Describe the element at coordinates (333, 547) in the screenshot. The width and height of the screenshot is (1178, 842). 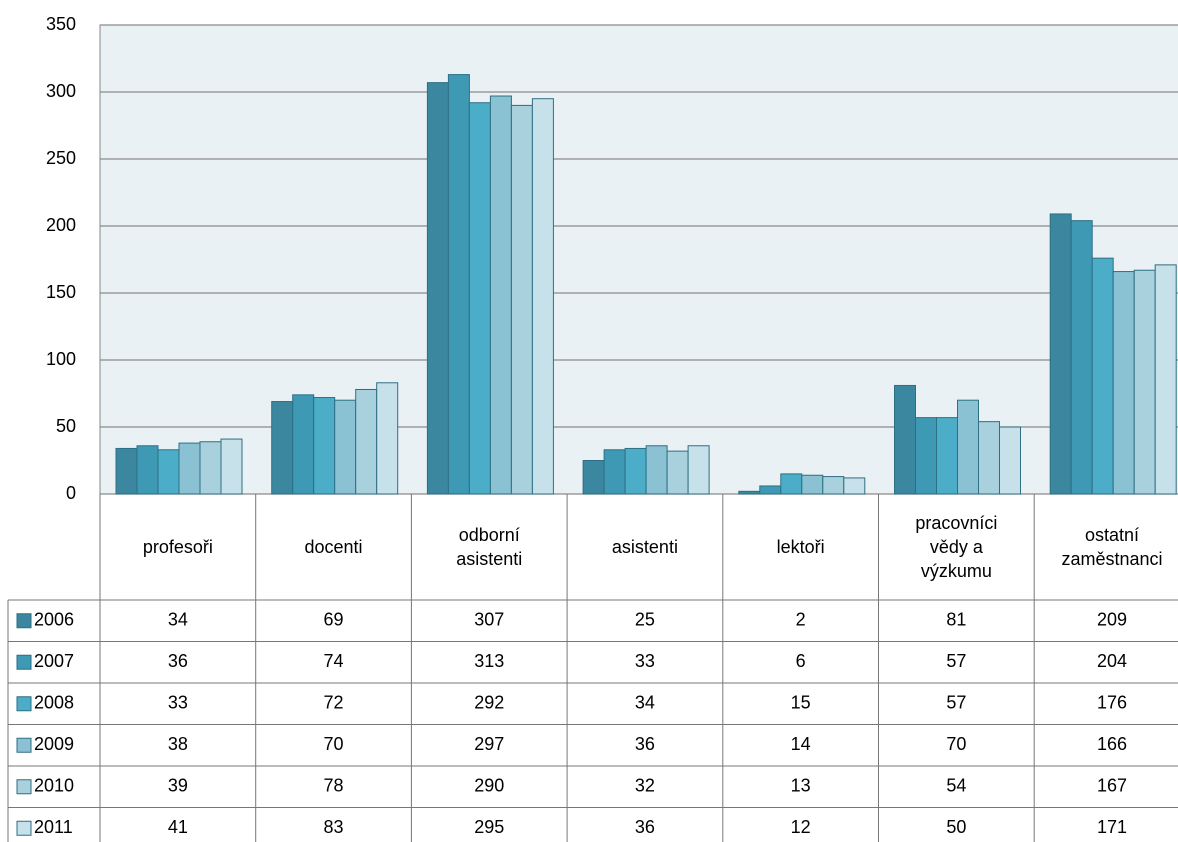
I see `x-tick-label: docenti` at that location.